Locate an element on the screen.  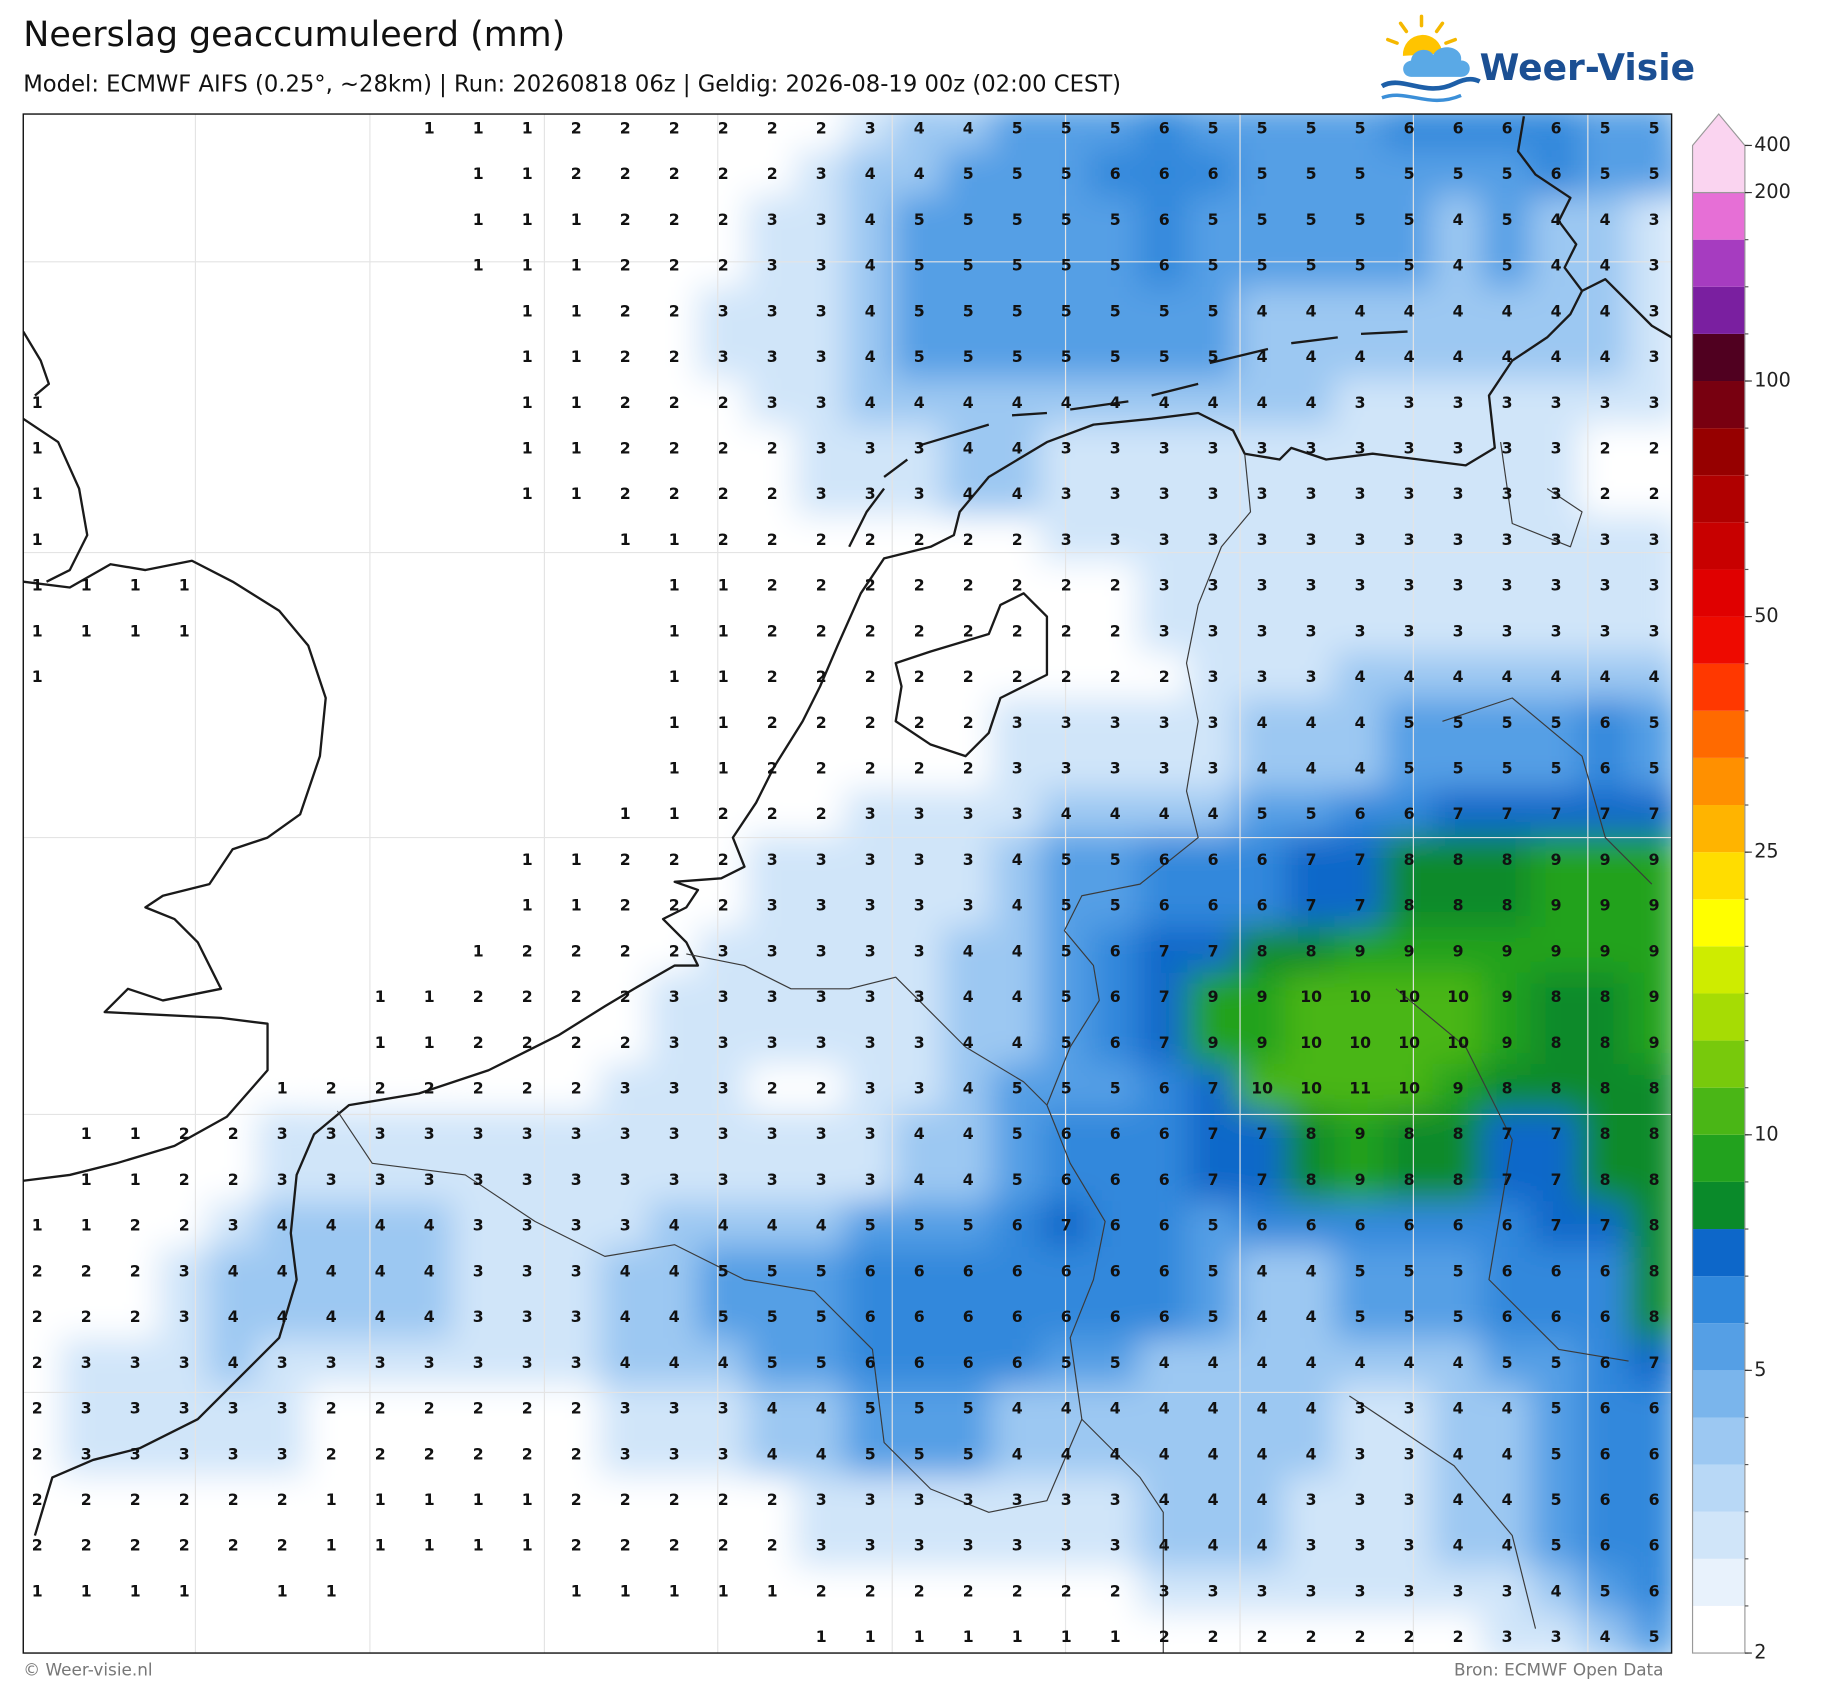
colorbar-segment is located at coordinates (1718, 1582).